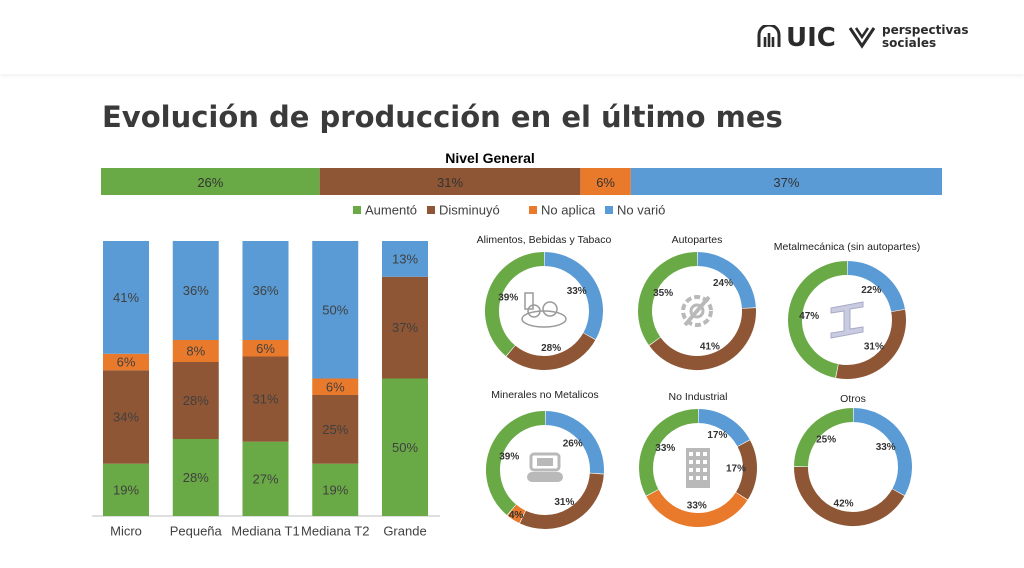 Image resolution: width=1024 pixels, height=568 pixels. I want to click on bar-label-0-0: 19%, so click(126, 489).